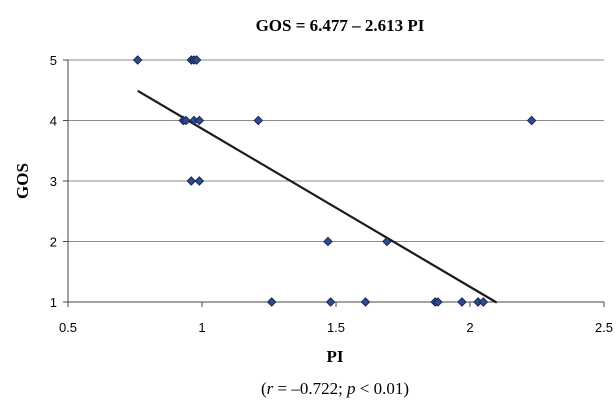 This screenshot has height=406, width=616. Describe the element at coordinates (469, 327) in the screenshot. I see `x-tick-label-3: 2` at that location.